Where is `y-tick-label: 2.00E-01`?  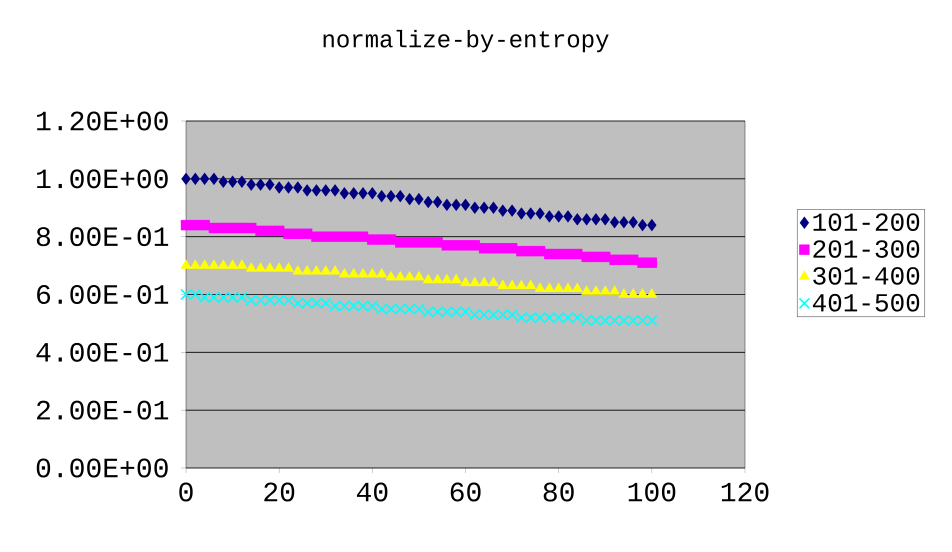 y-tick-label: 2.00E-01 is located at coordinates (102, 410).